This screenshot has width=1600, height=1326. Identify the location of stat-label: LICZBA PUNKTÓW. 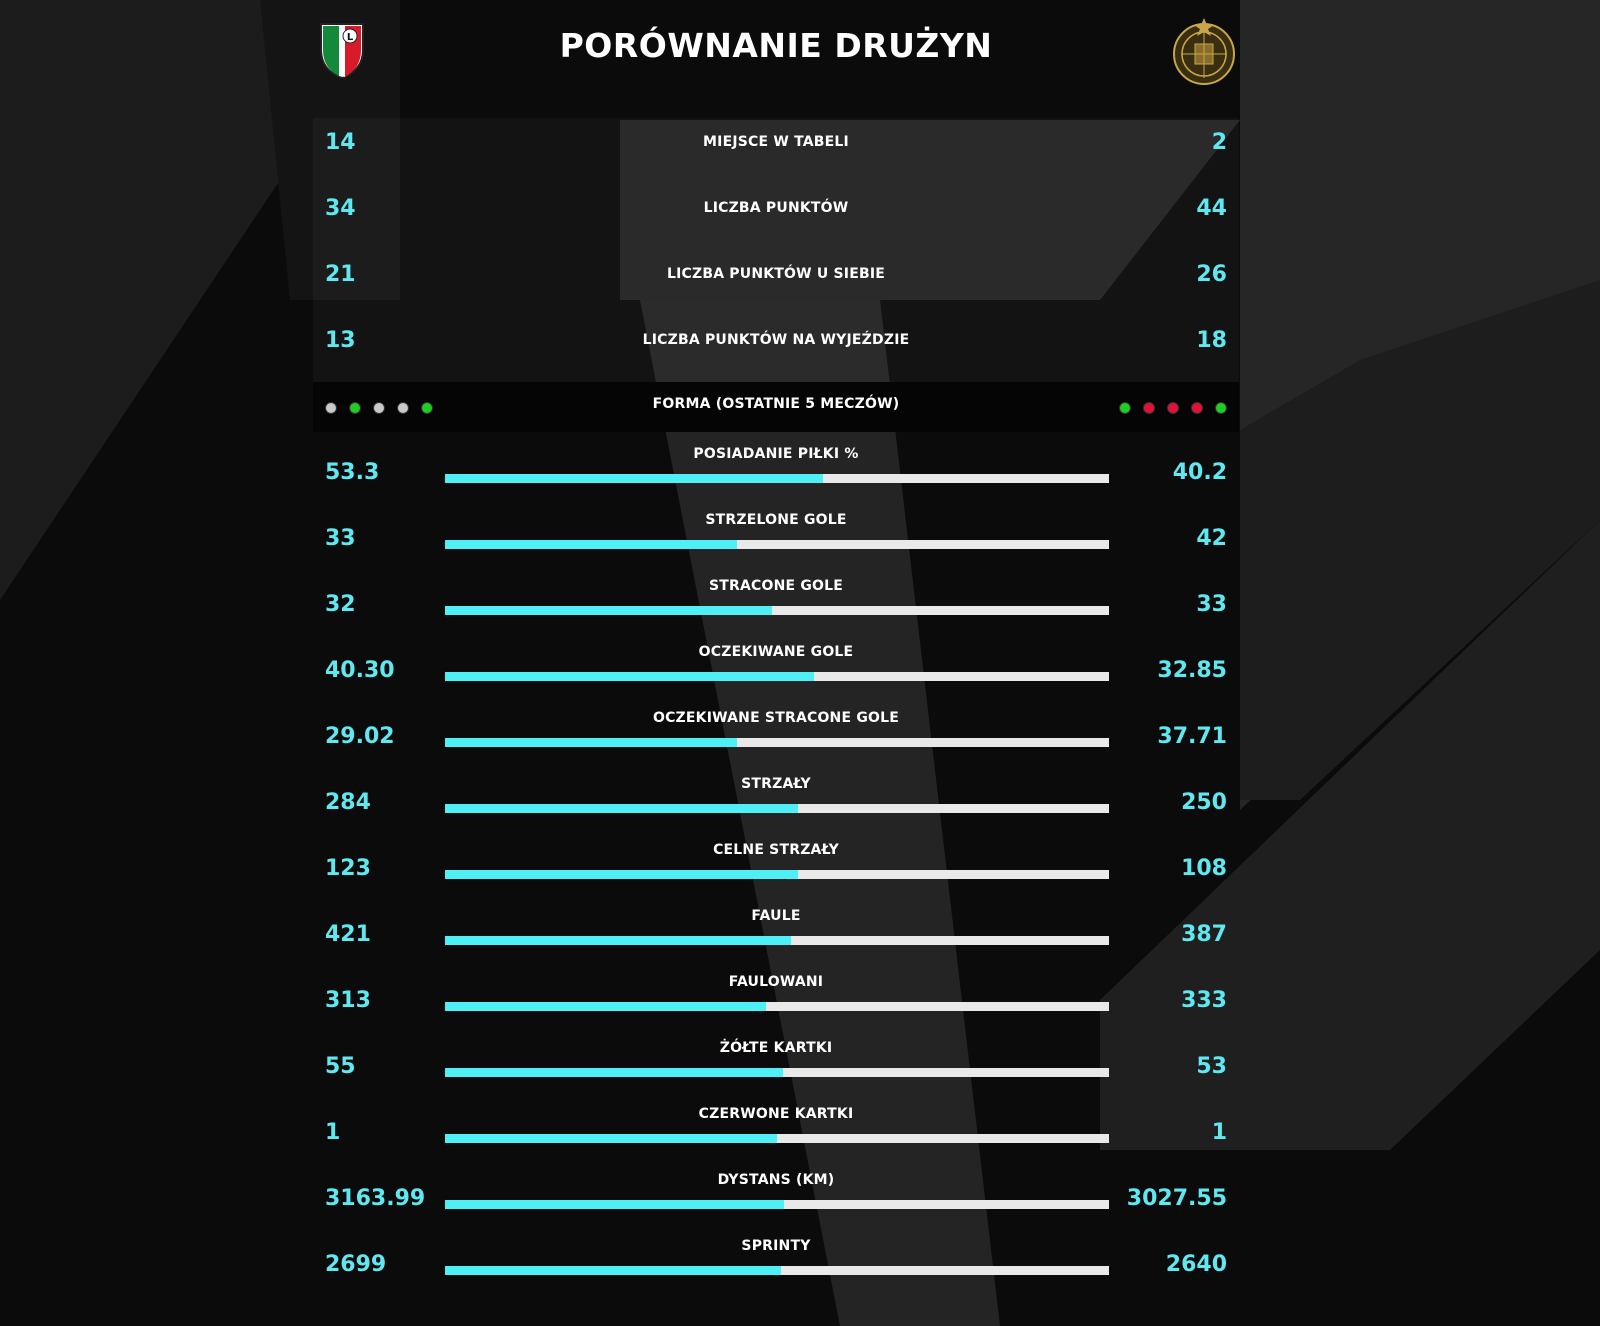
(776, 208).